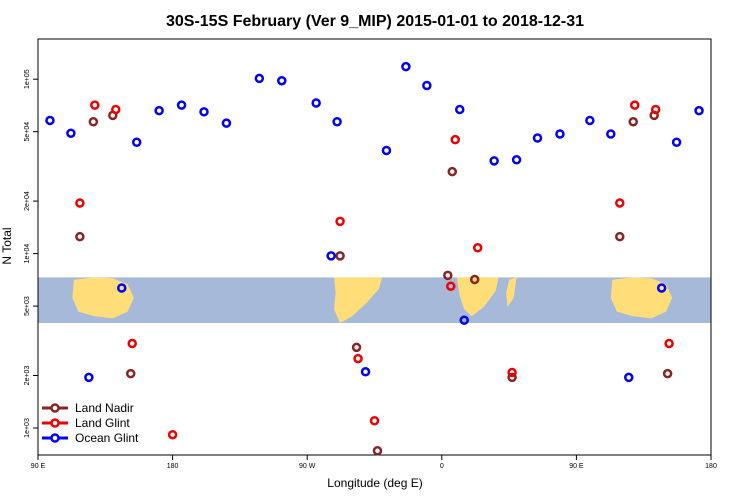 The width and height of the screenshot is (750, 500). What do you see at coordinates (27, 201) in the screenshot?
I see `y-tick-label: 2e+04` at bounding box center [27, 201].